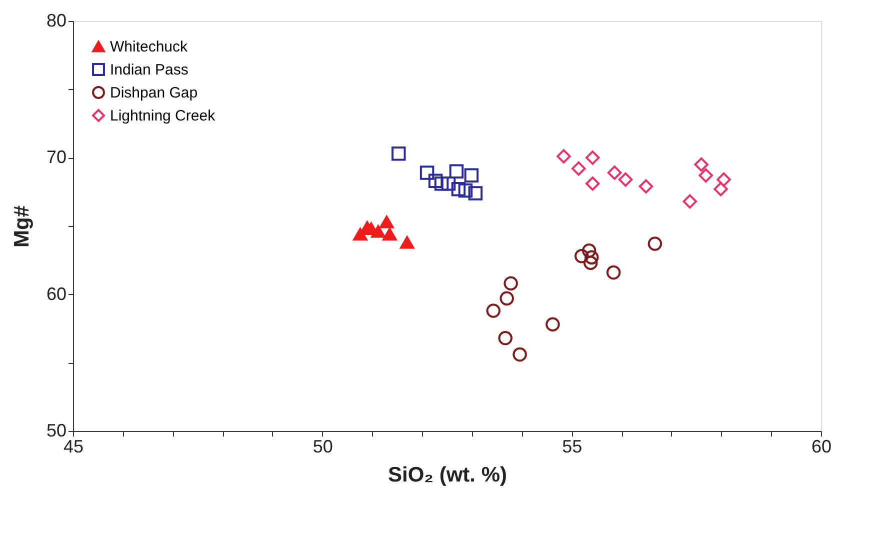 Image resolution: width=869 pixels, height=535 pixels. Describe the element at coordinates (149, 70) in the screenshot. I see `legend-label: Indian Pass` at that location.